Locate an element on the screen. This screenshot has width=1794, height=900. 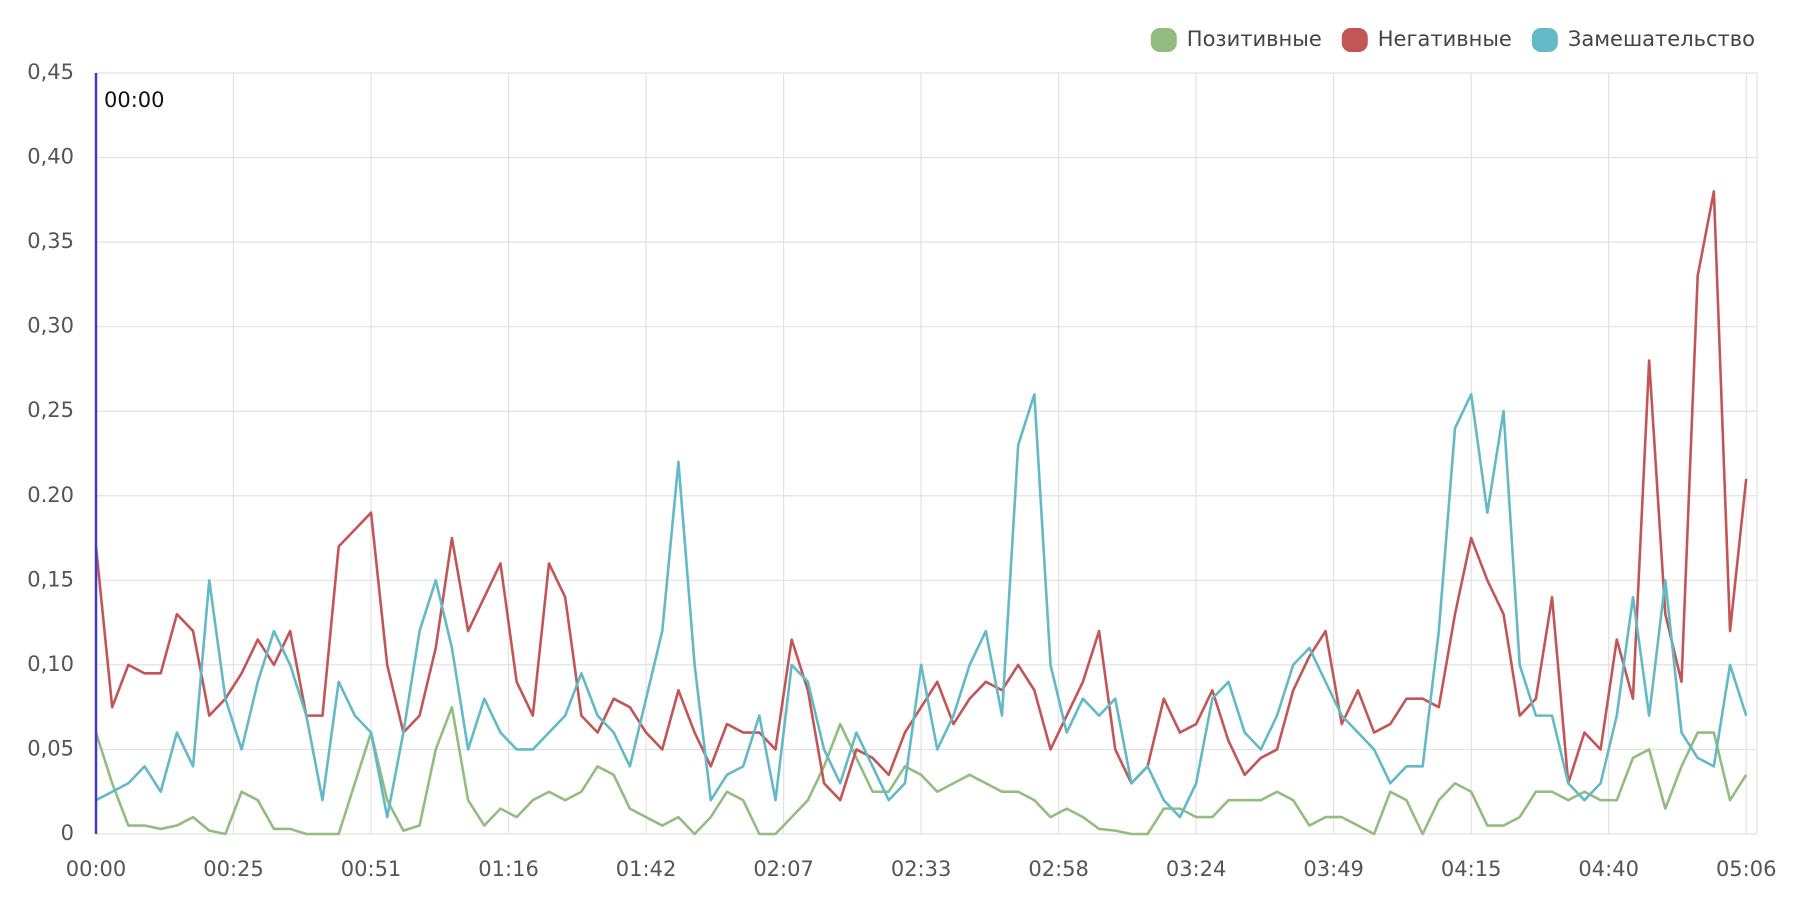
y-tick-label: 0,35 is located at coordinates (50, 241).